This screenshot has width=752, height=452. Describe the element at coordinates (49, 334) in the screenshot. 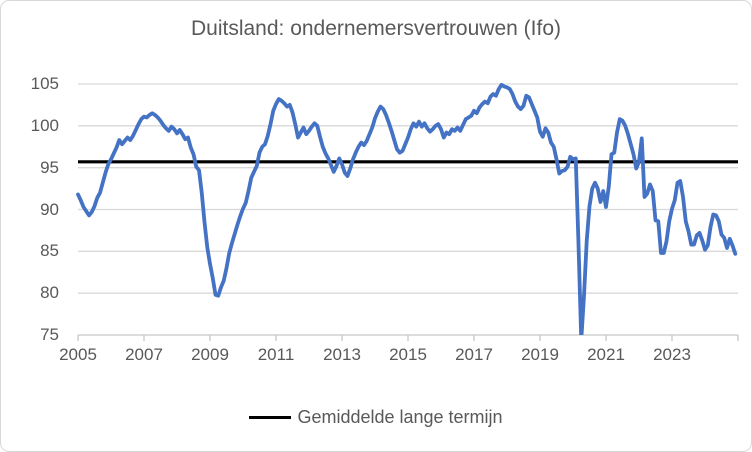

I see `y-axis-label: 75` at that location.